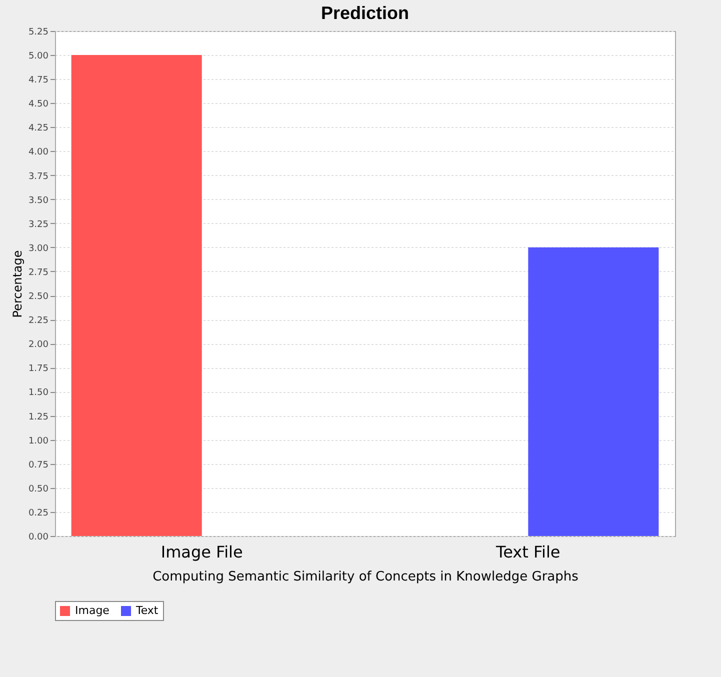  Describe the element at coordinates (38, 33) in the screenshot. I see `y-tick-label: 5.25` at that location.